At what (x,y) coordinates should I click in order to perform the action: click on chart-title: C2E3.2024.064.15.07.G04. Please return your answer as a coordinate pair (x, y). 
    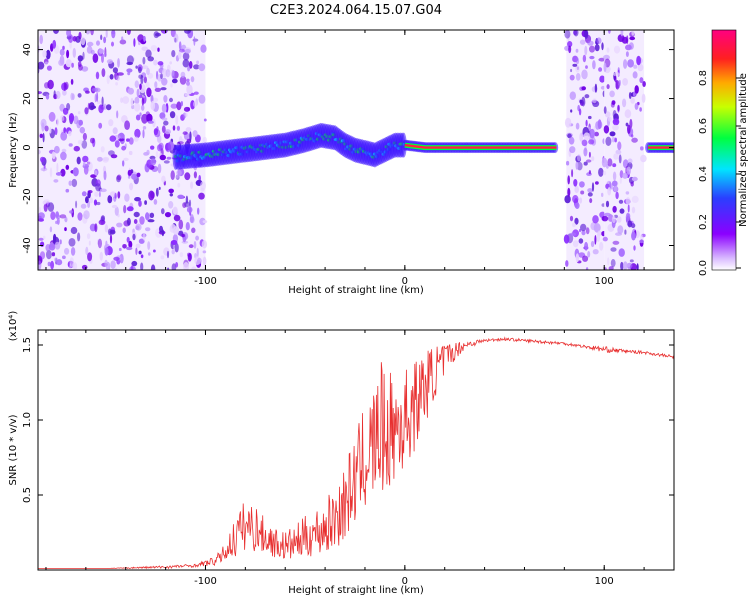
    Looking at the image, I should click on (356, 10).